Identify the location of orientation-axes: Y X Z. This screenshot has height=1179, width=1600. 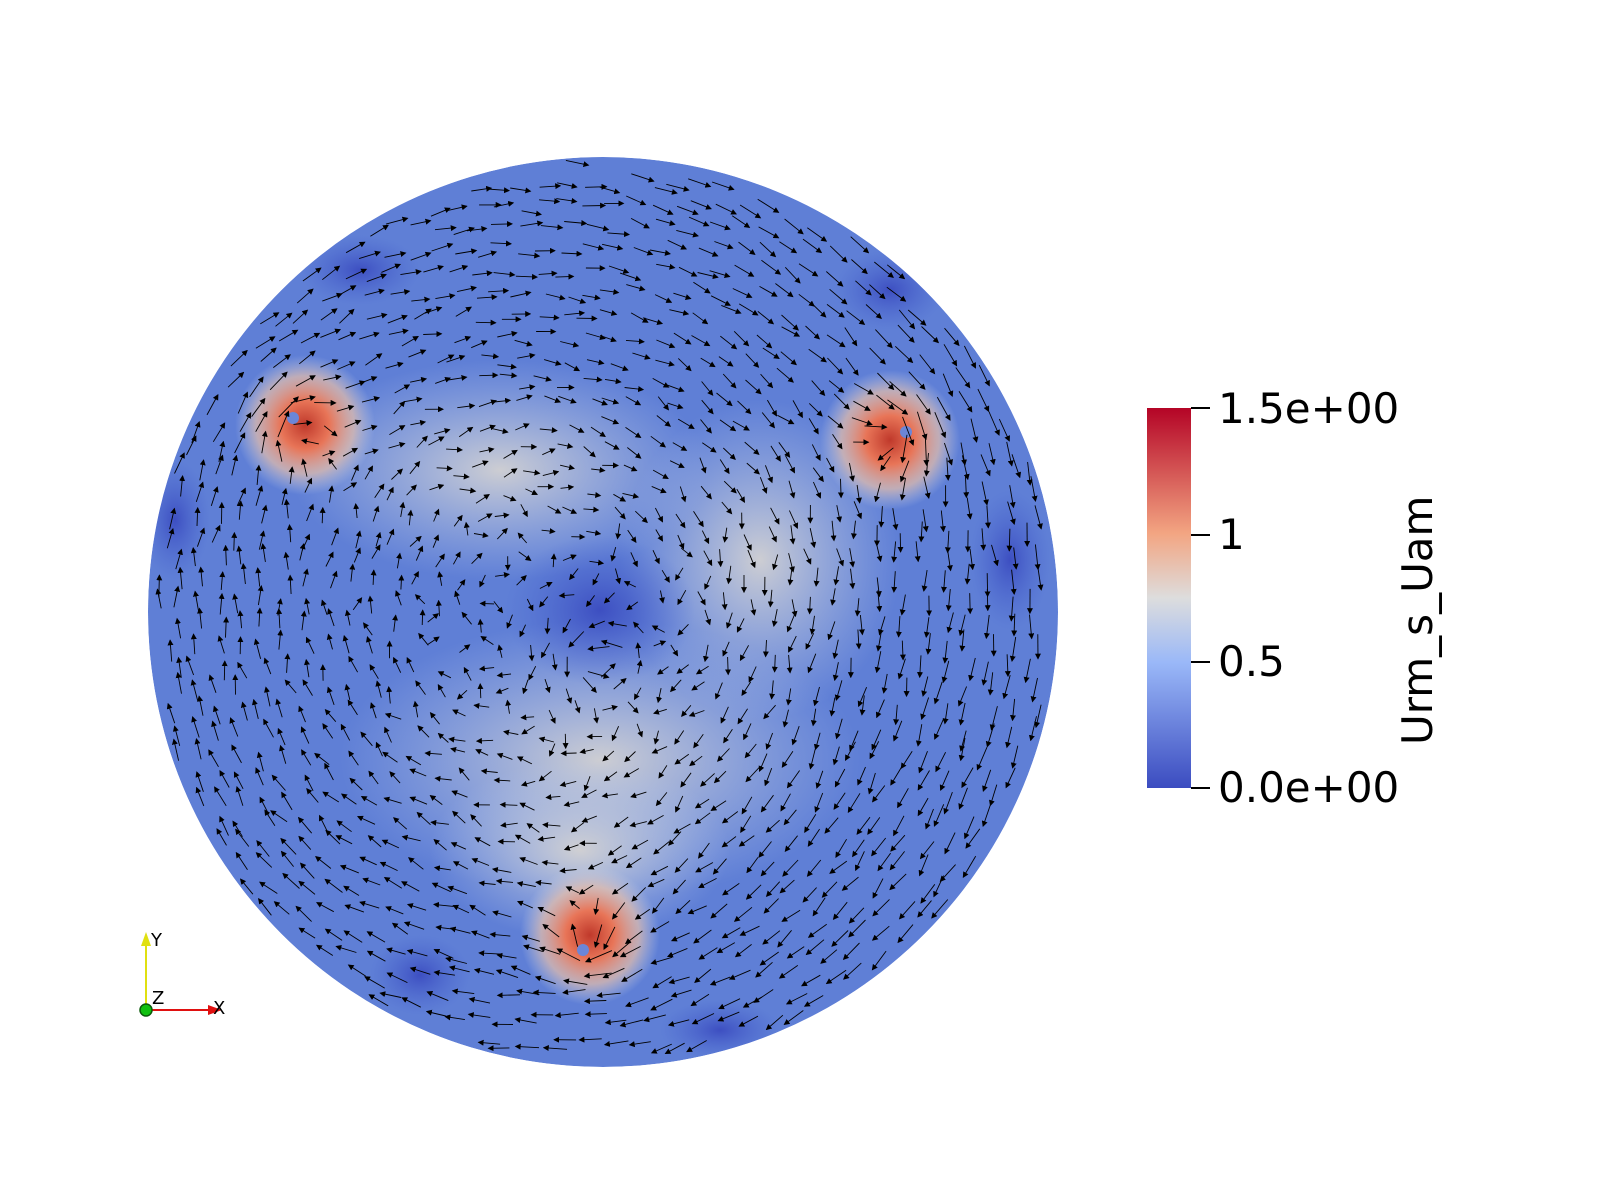
(182, 974).